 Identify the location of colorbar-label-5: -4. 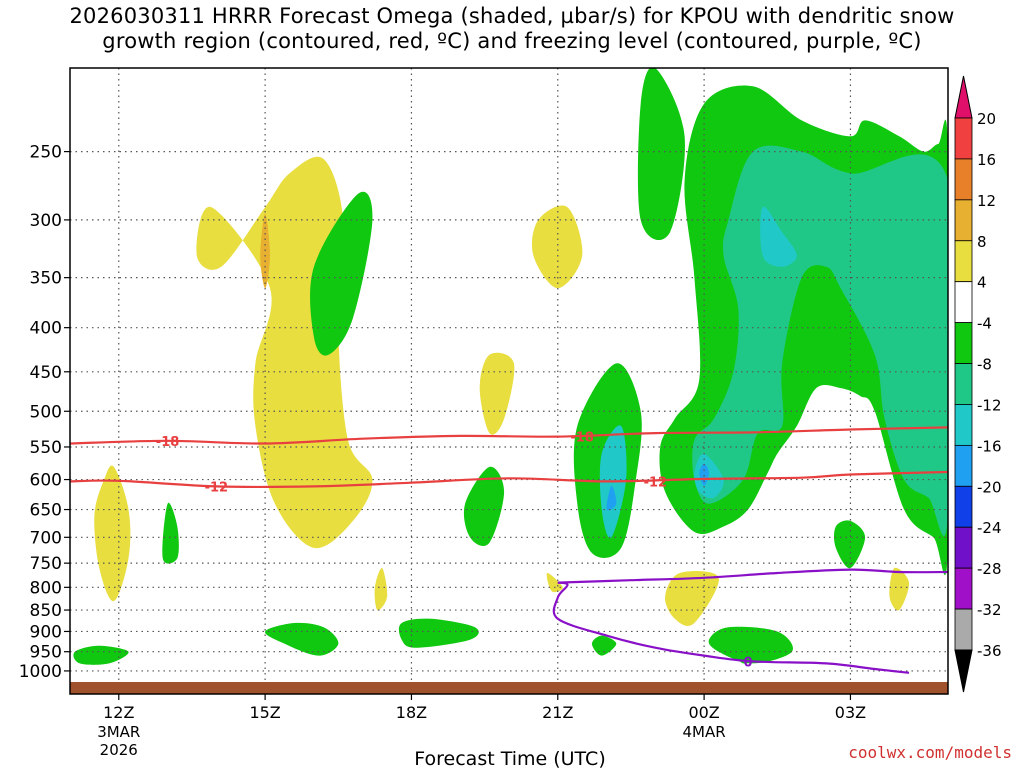
(984, 324).